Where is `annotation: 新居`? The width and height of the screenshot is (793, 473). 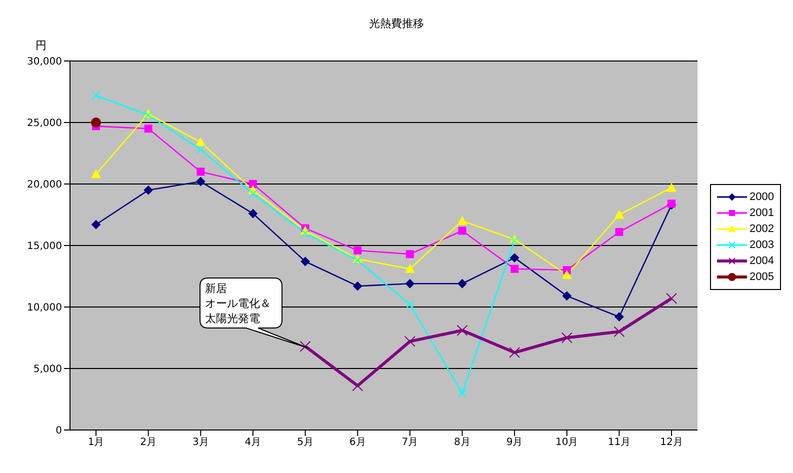 annotation: 新居 is located at coordinates (216, 288).